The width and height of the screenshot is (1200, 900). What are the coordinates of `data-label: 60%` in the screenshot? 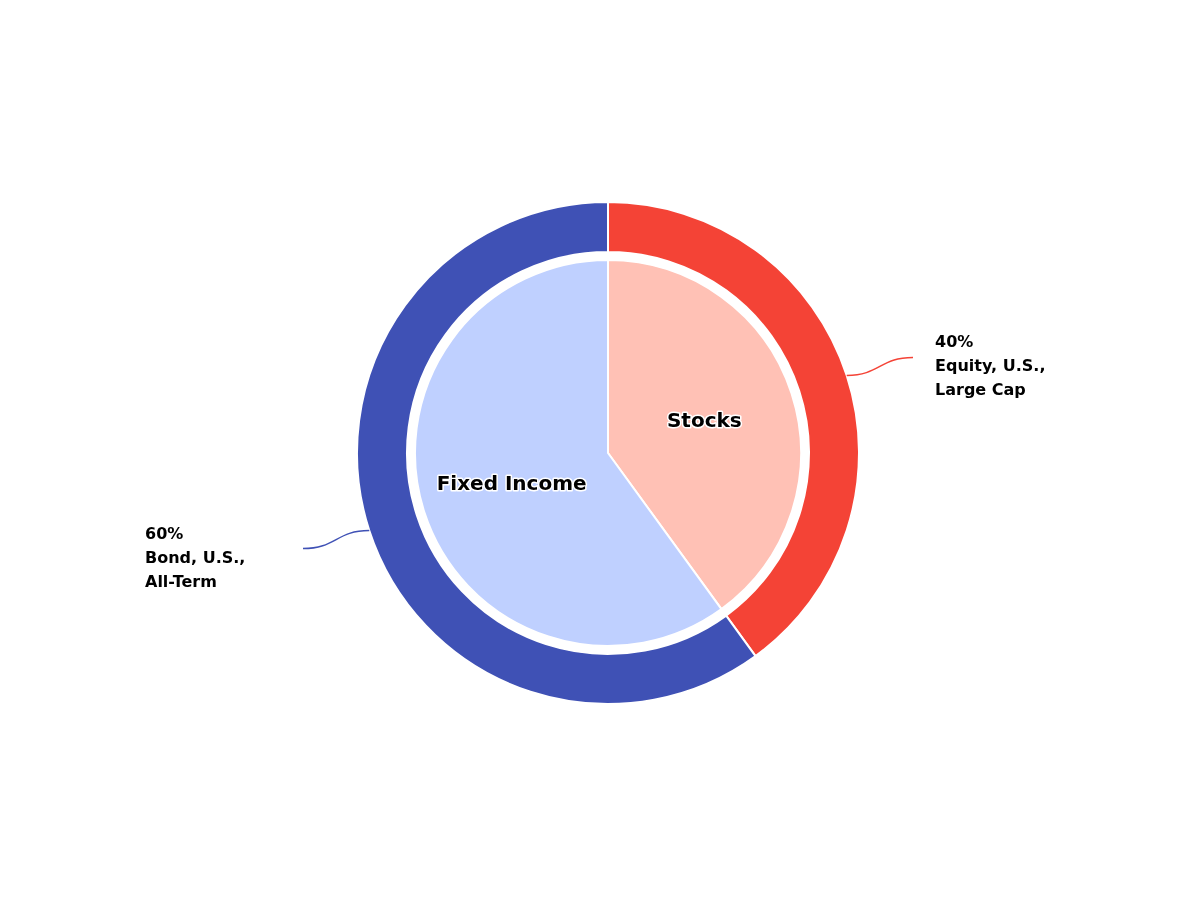 It's located at (164, 533).